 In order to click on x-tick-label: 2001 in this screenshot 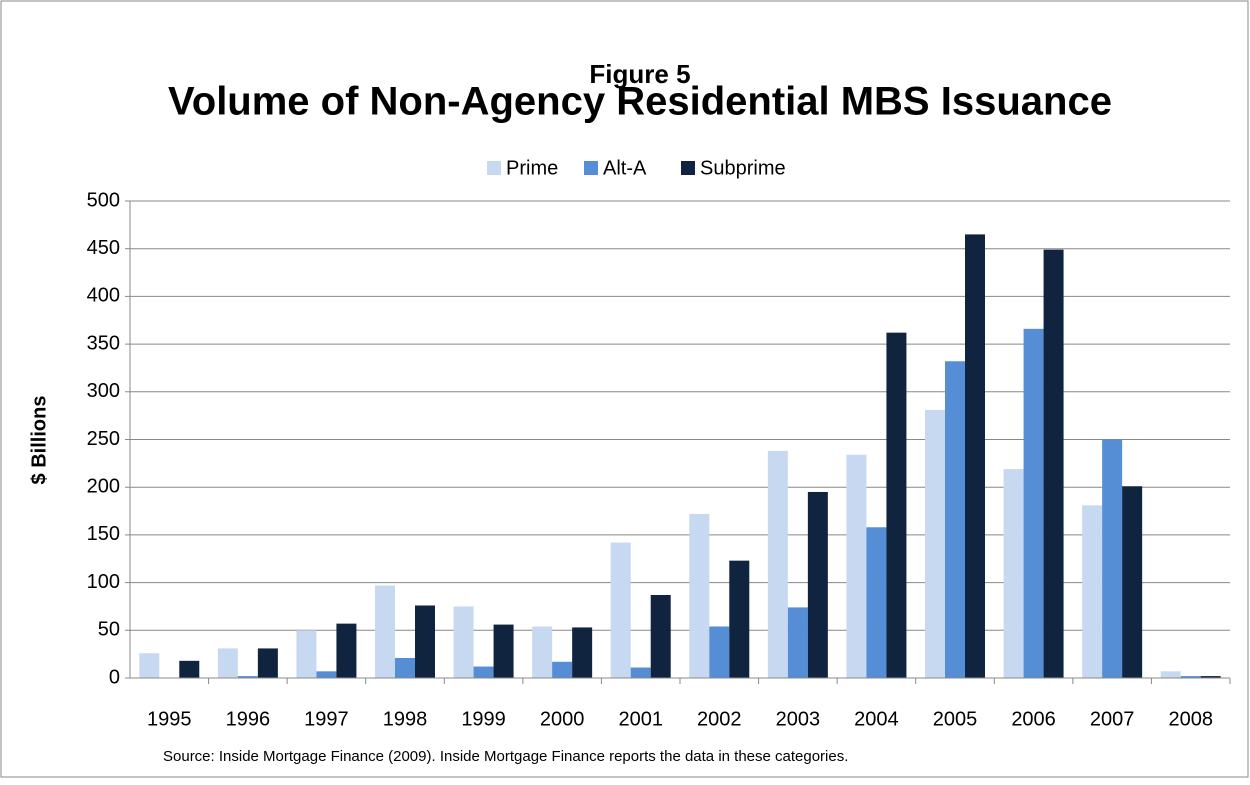, I will do `click(640, 719)`.